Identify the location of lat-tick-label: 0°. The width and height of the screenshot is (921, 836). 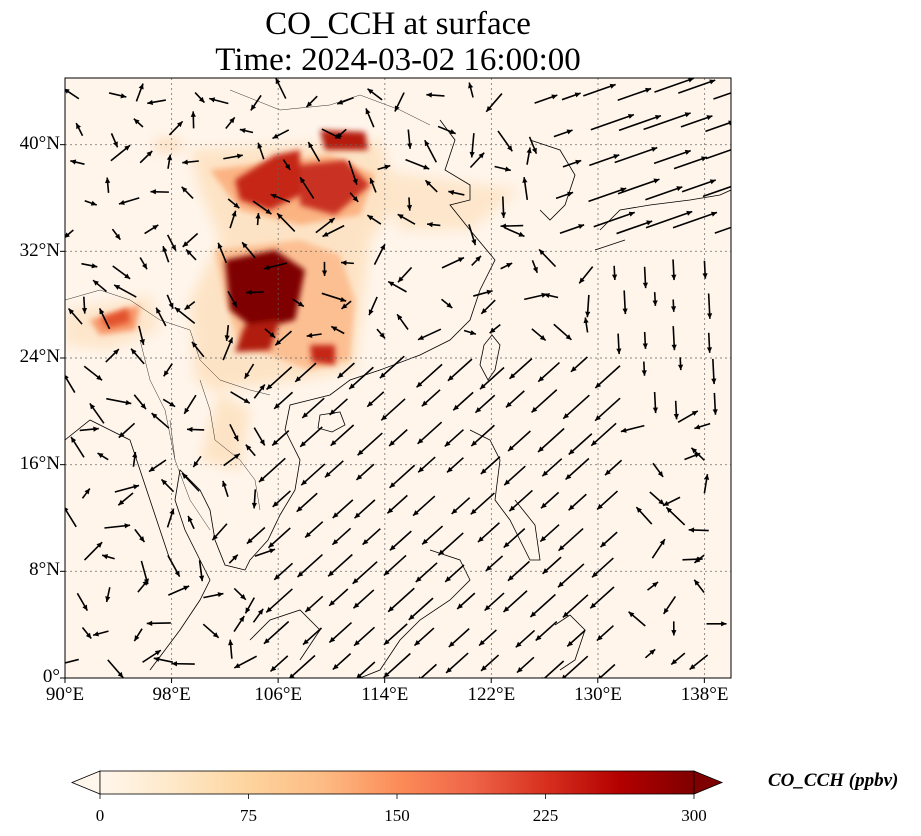
(51, 676).